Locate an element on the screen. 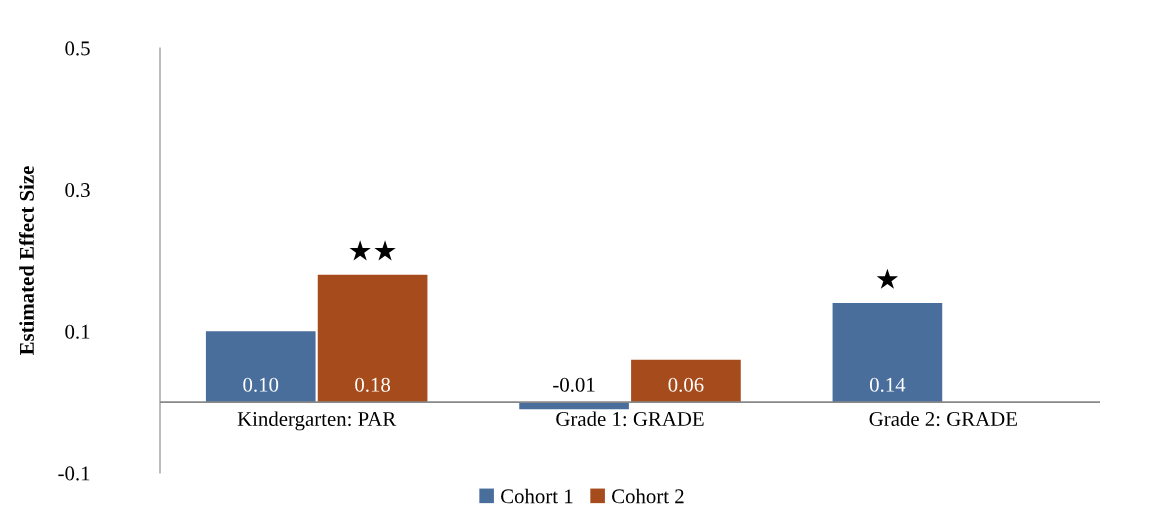  data-label: 0.18 is located at coordinates (373, 384).